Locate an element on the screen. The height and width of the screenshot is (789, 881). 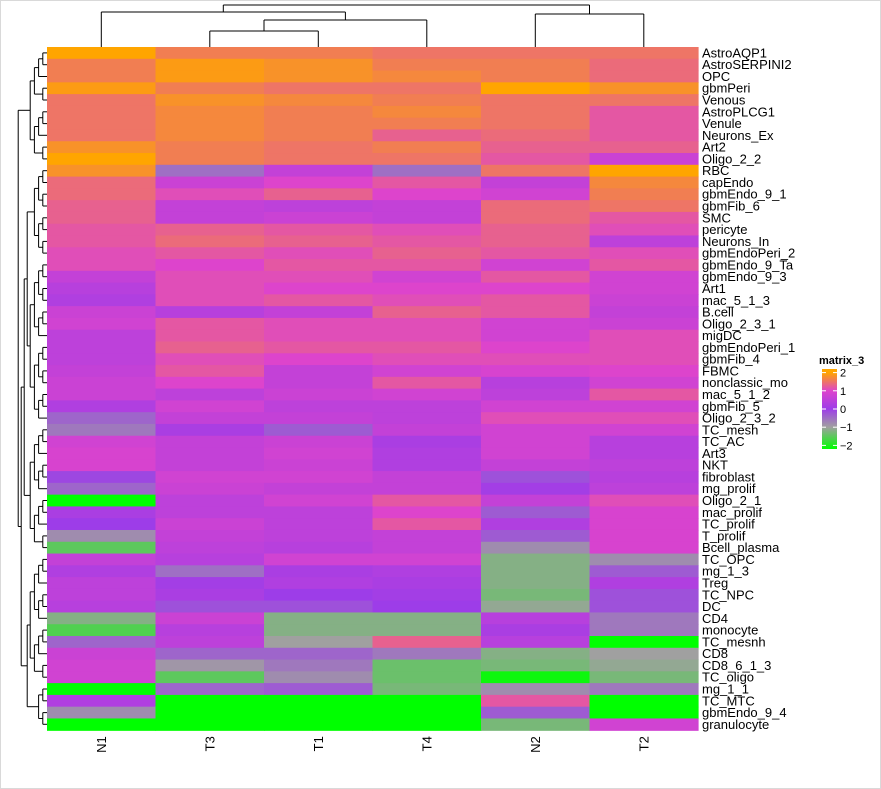
row-label: Venous is located at coordinates (724, 100).